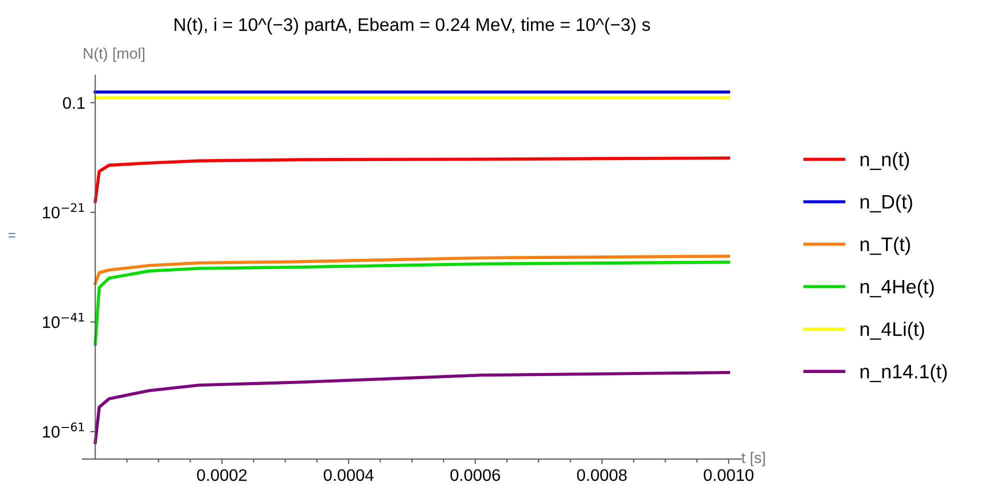 Image resolution: width=995 pixels, height=492 pixels. Describe the element at coordinates (897, 288) in the screenshot. I see `legend-label: n_4He(t)` at that location.